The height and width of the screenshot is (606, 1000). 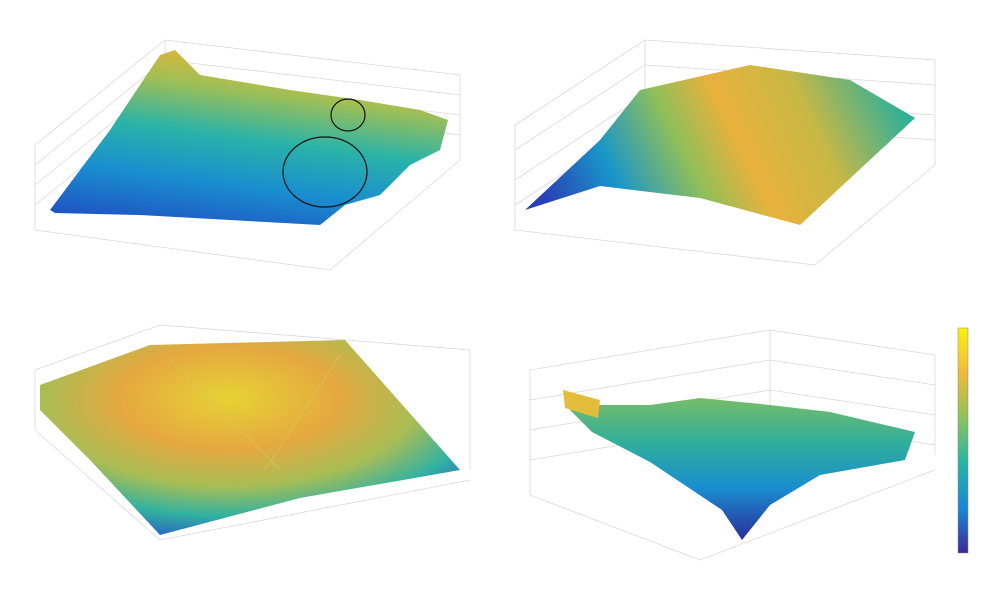 What do you see at coordinates (581, 404) in the screenshot?
I see `surface-edge` at bounding box center [581, 404].